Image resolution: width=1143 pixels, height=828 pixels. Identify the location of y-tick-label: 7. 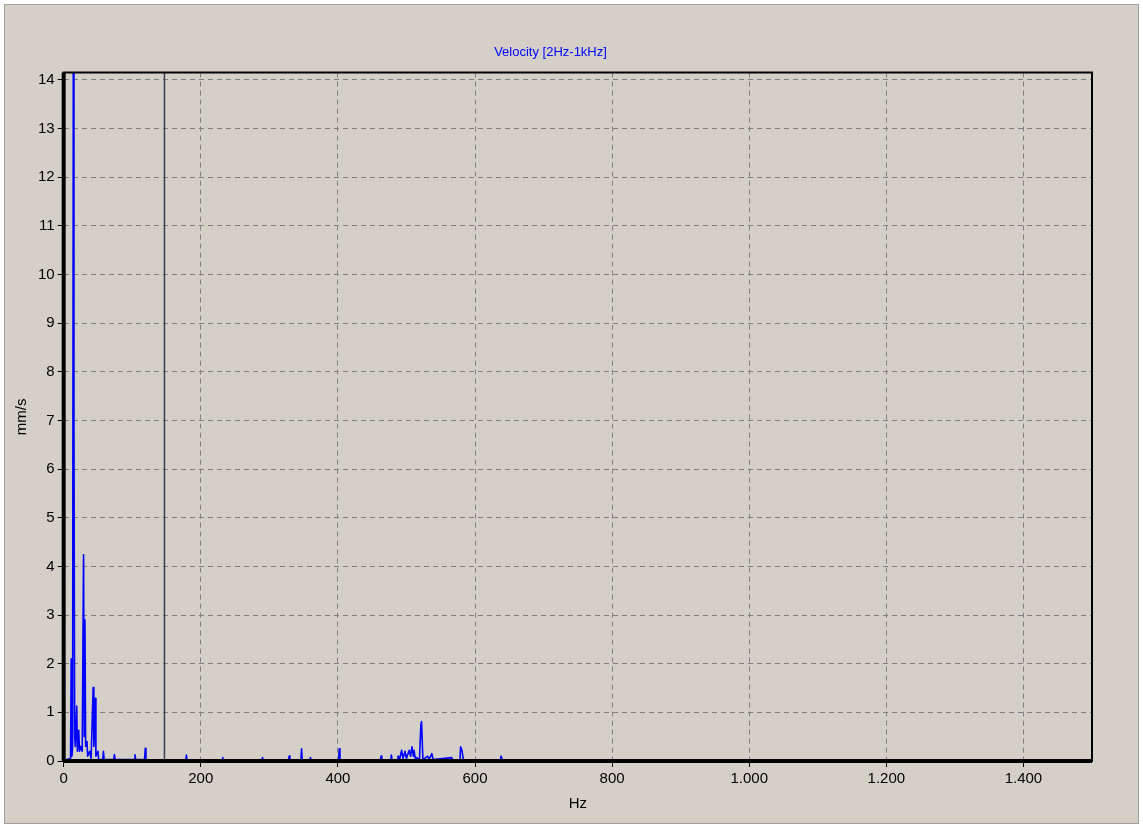
(50, 419).